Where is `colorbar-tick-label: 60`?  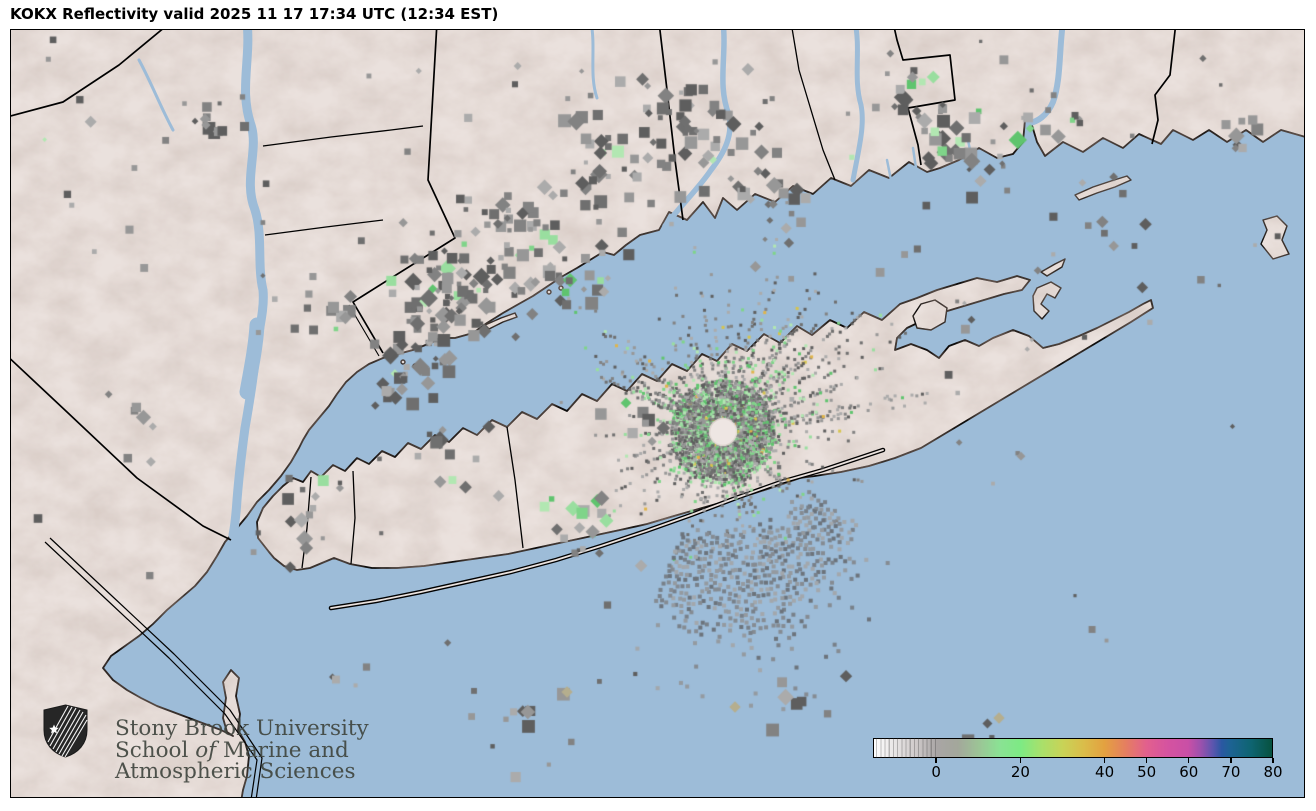 colorbar-tick-label: 60 is located at coordinates (1189, 772).